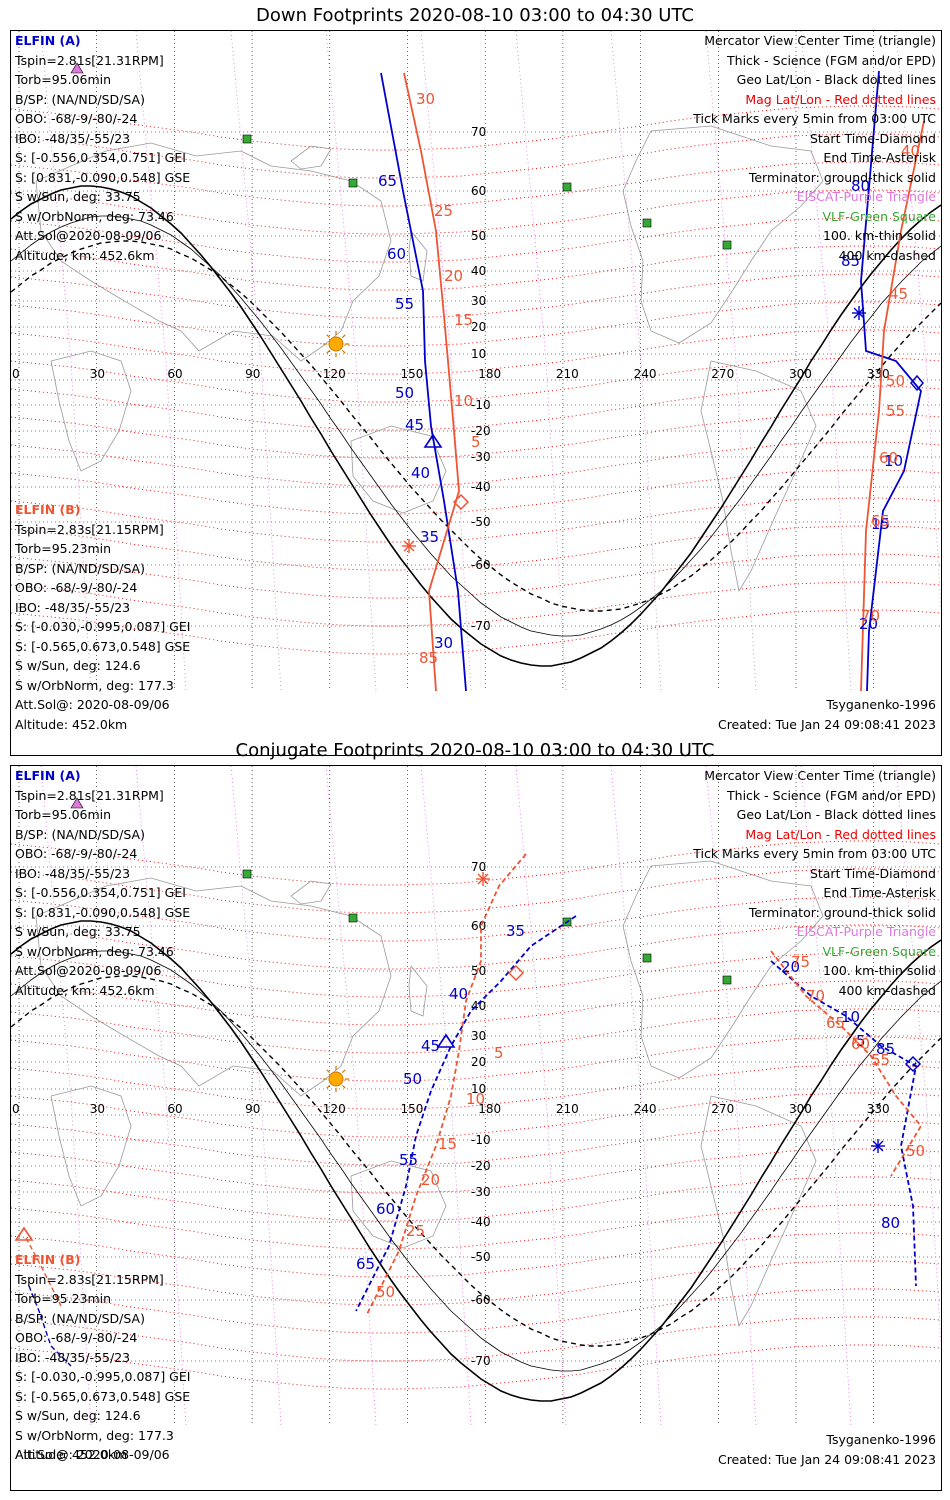  Describe the element at coordinates (48, 1259) in the screenshot. I see `elfin-b-header: ELFIN (B)` at that location.